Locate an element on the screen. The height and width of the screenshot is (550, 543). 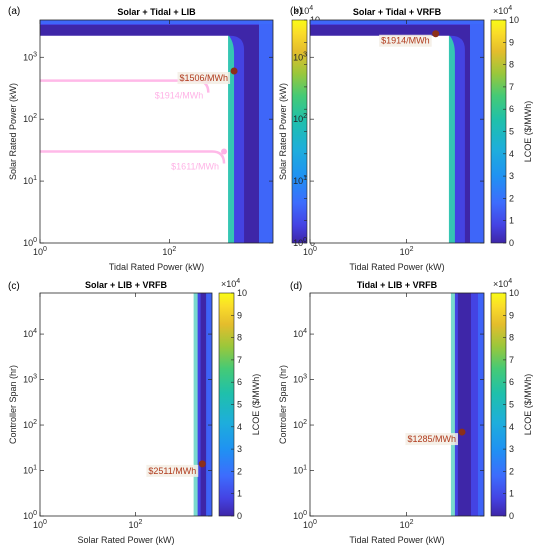
panel-label: (c) is located at coordinates (14, 286).